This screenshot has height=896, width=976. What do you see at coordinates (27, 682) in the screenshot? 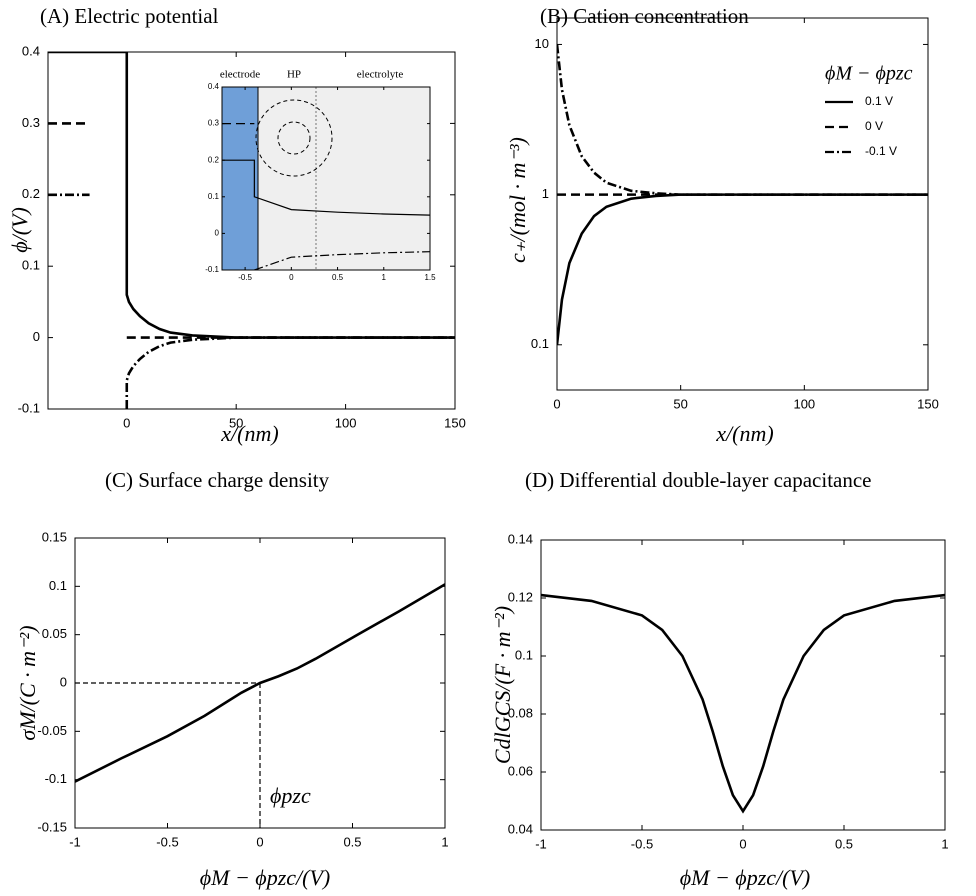
I see `y-axis-label: σM/(C · m⁻²)` at bounding box center [27, 682].